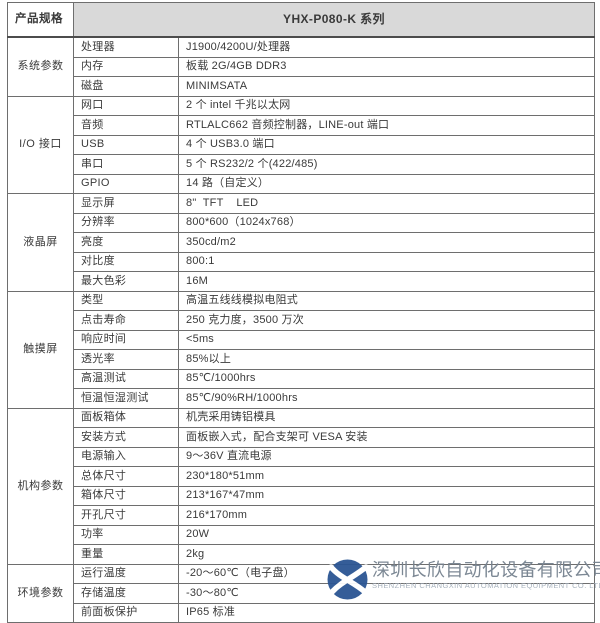 This screenshot has width=600, height=623. I want to click on header-row: 产品规格 YHX-P080-K 系列, so click(301, 20).